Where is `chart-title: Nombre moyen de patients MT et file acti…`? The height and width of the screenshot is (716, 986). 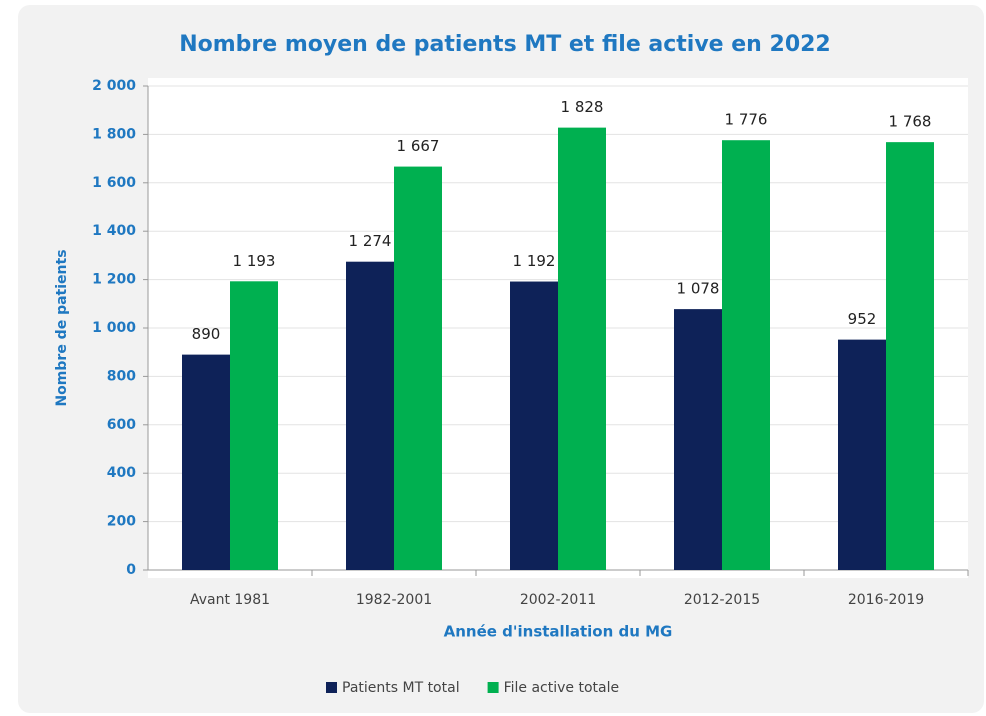 chart-title: Nombre moyen de patients MT et file acti… is located at coordinates (505, 44).